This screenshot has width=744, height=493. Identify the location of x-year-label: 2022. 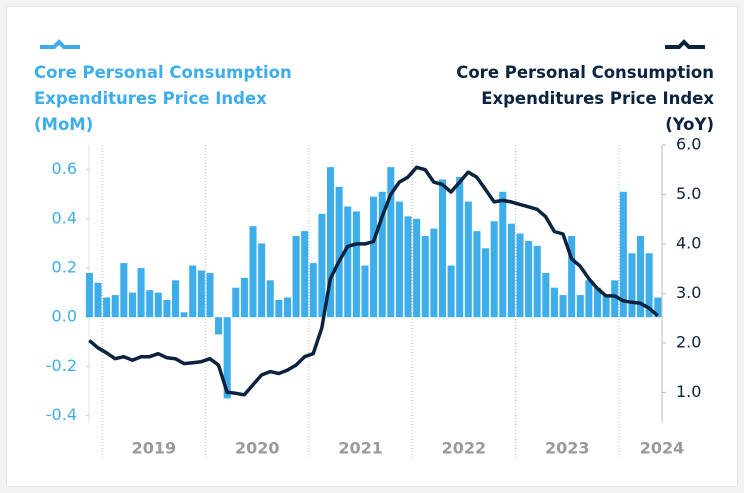
(464, 448).